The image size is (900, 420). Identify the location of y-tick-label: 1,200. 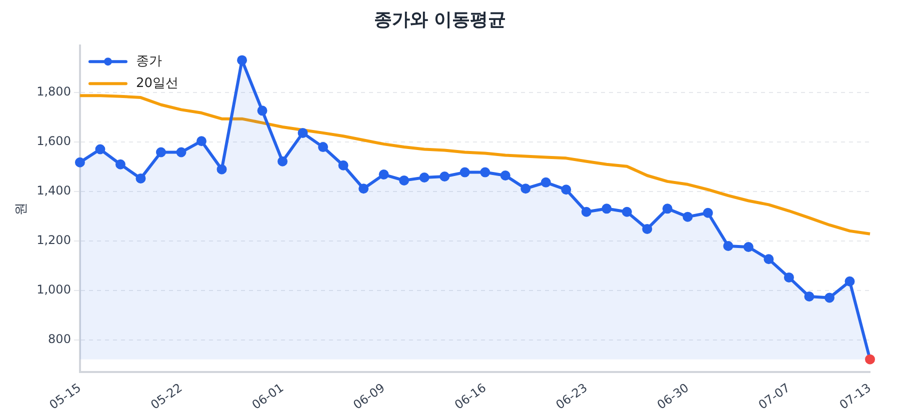
(53, 240).